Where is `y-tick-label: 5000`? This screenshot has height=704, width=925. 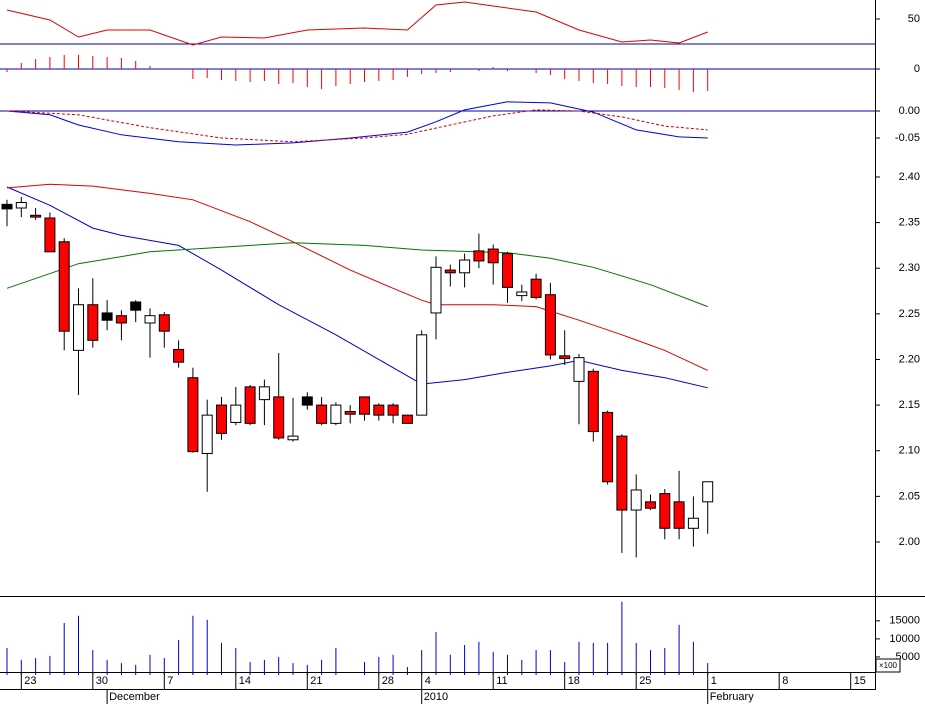 y-tick-label: 5000 is located at coordinates (908, 657).